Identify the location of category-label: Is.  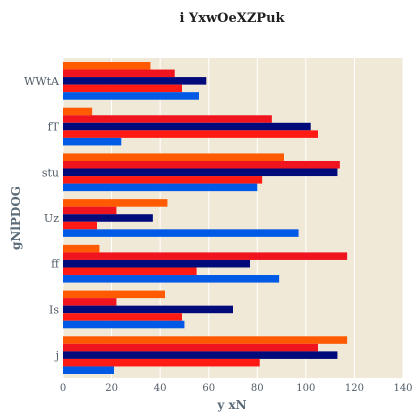
(54, 309).